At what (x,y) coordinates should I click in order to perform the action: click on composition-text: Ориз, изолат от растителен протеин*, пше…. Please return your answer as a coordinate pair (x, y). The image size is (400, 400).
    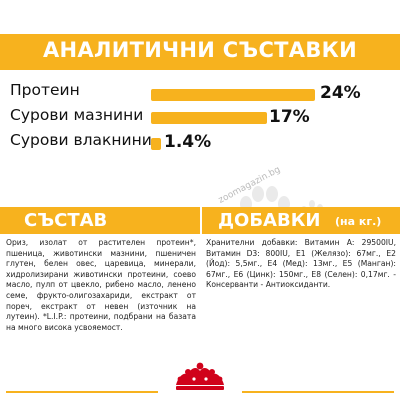
    Looking at the image, I should click on (101, 285).